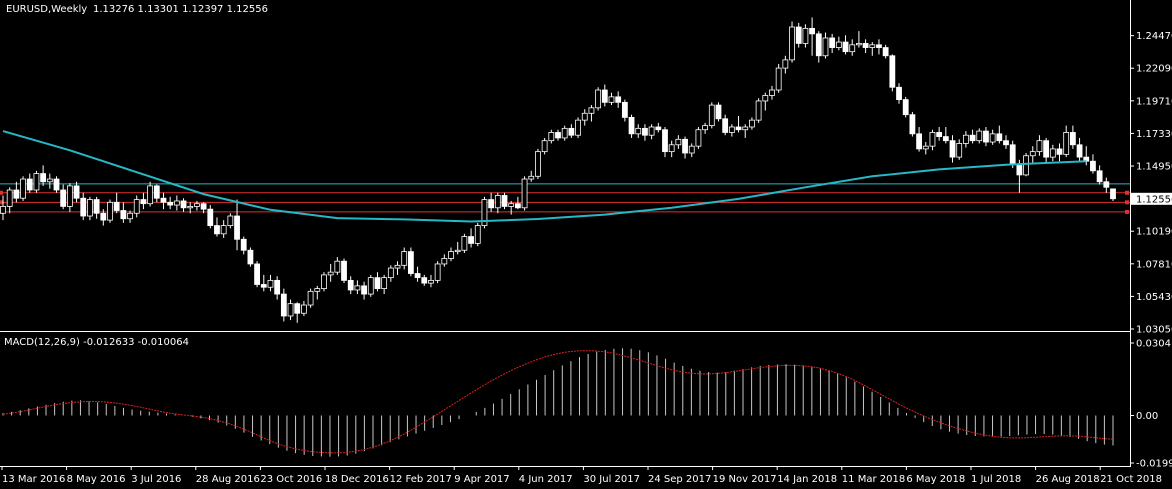 Image resolution: width=1172 pixels, height=489 pixels. Describe the element at coordinates (228, 479) in the screenshot. I see `time-tick-label: 28 Aug 2016` at that location.